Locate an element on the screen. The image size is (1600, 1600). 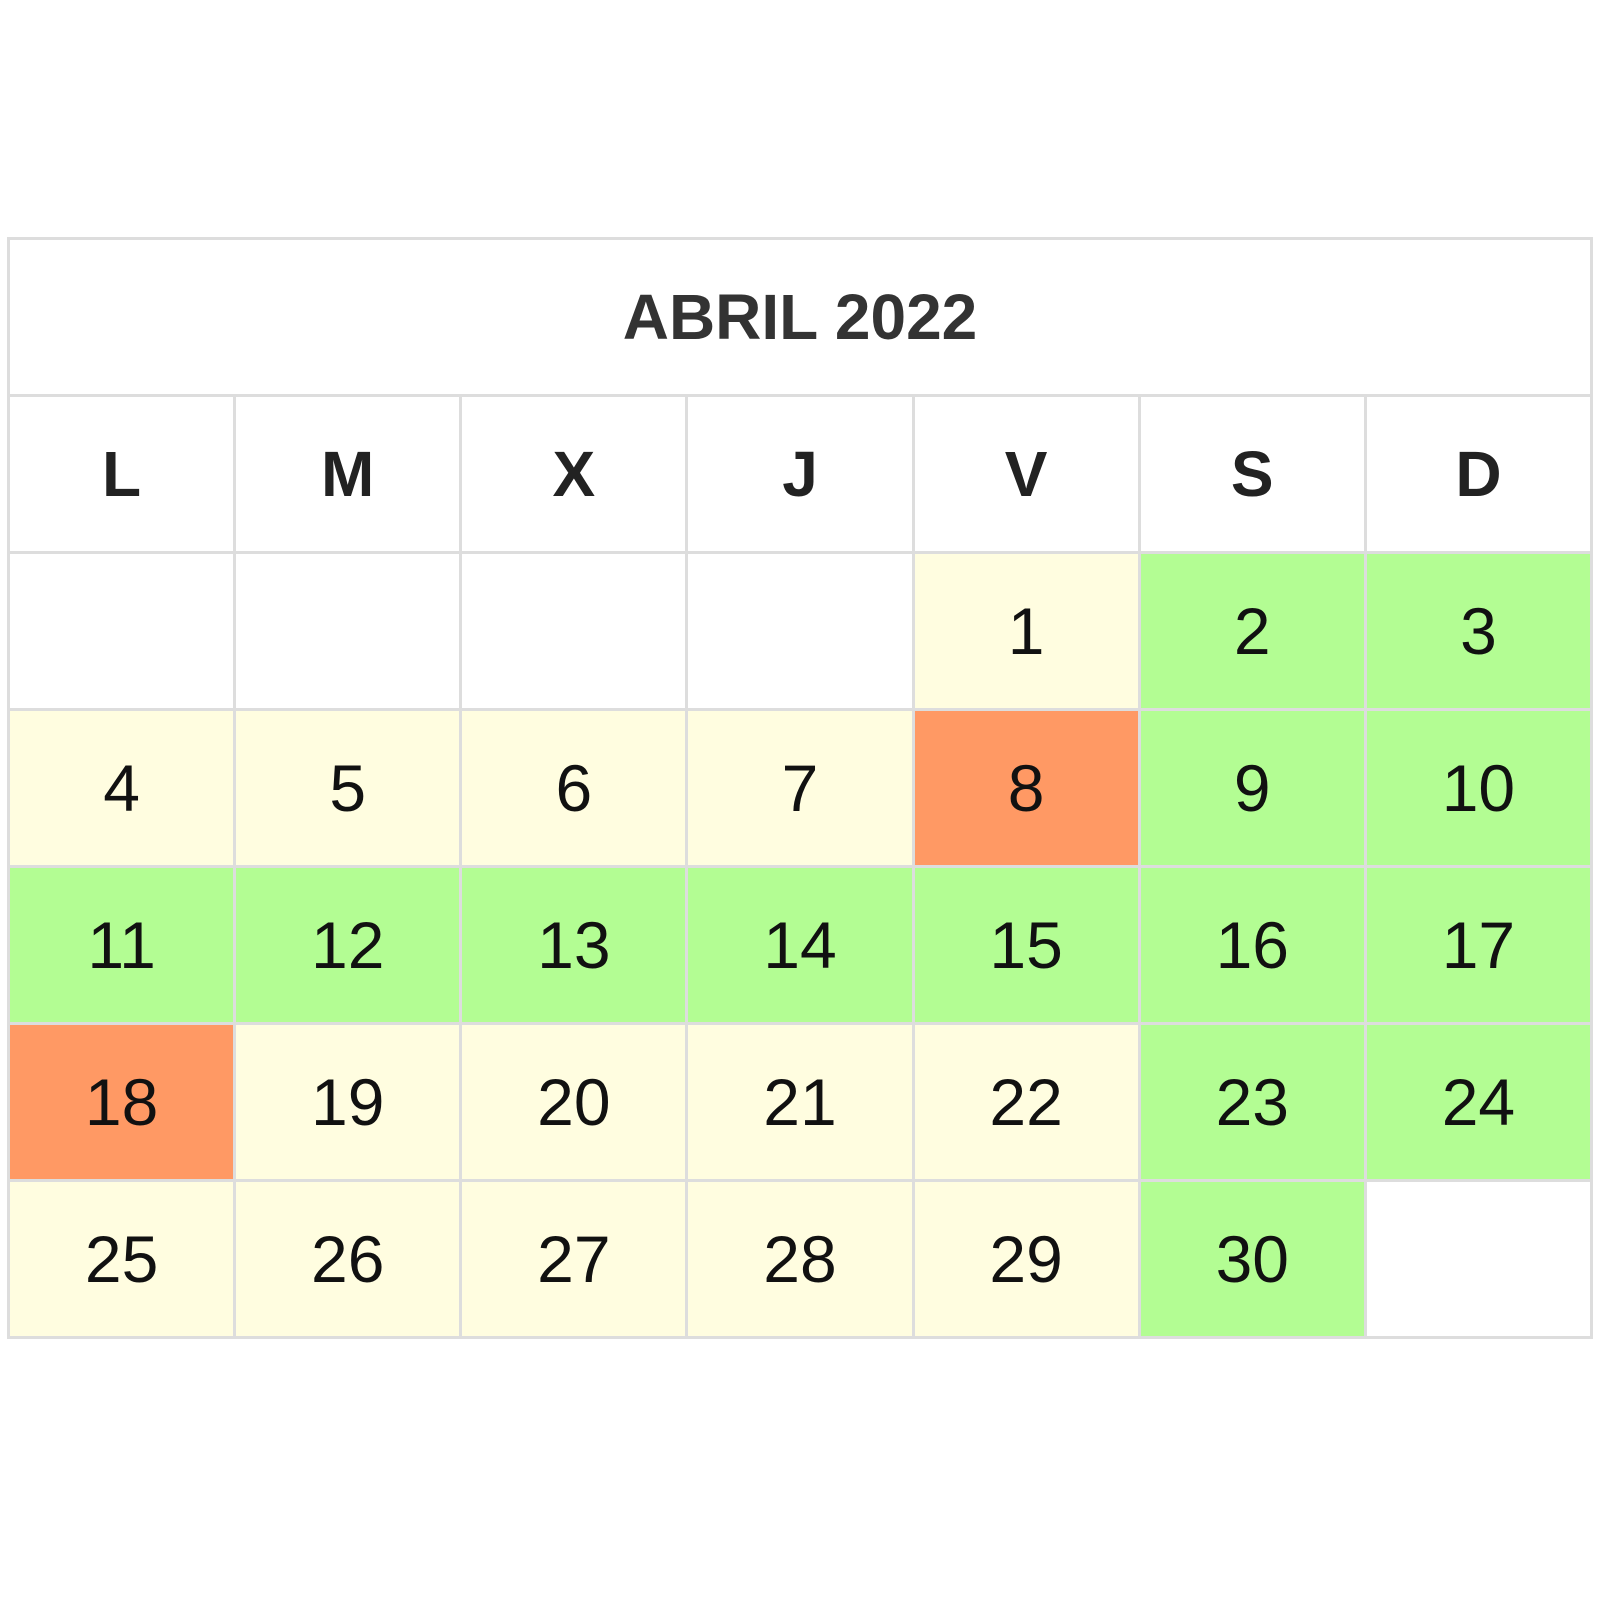
day-cell-nonwork: 14 is located at coordinates (800, 945).